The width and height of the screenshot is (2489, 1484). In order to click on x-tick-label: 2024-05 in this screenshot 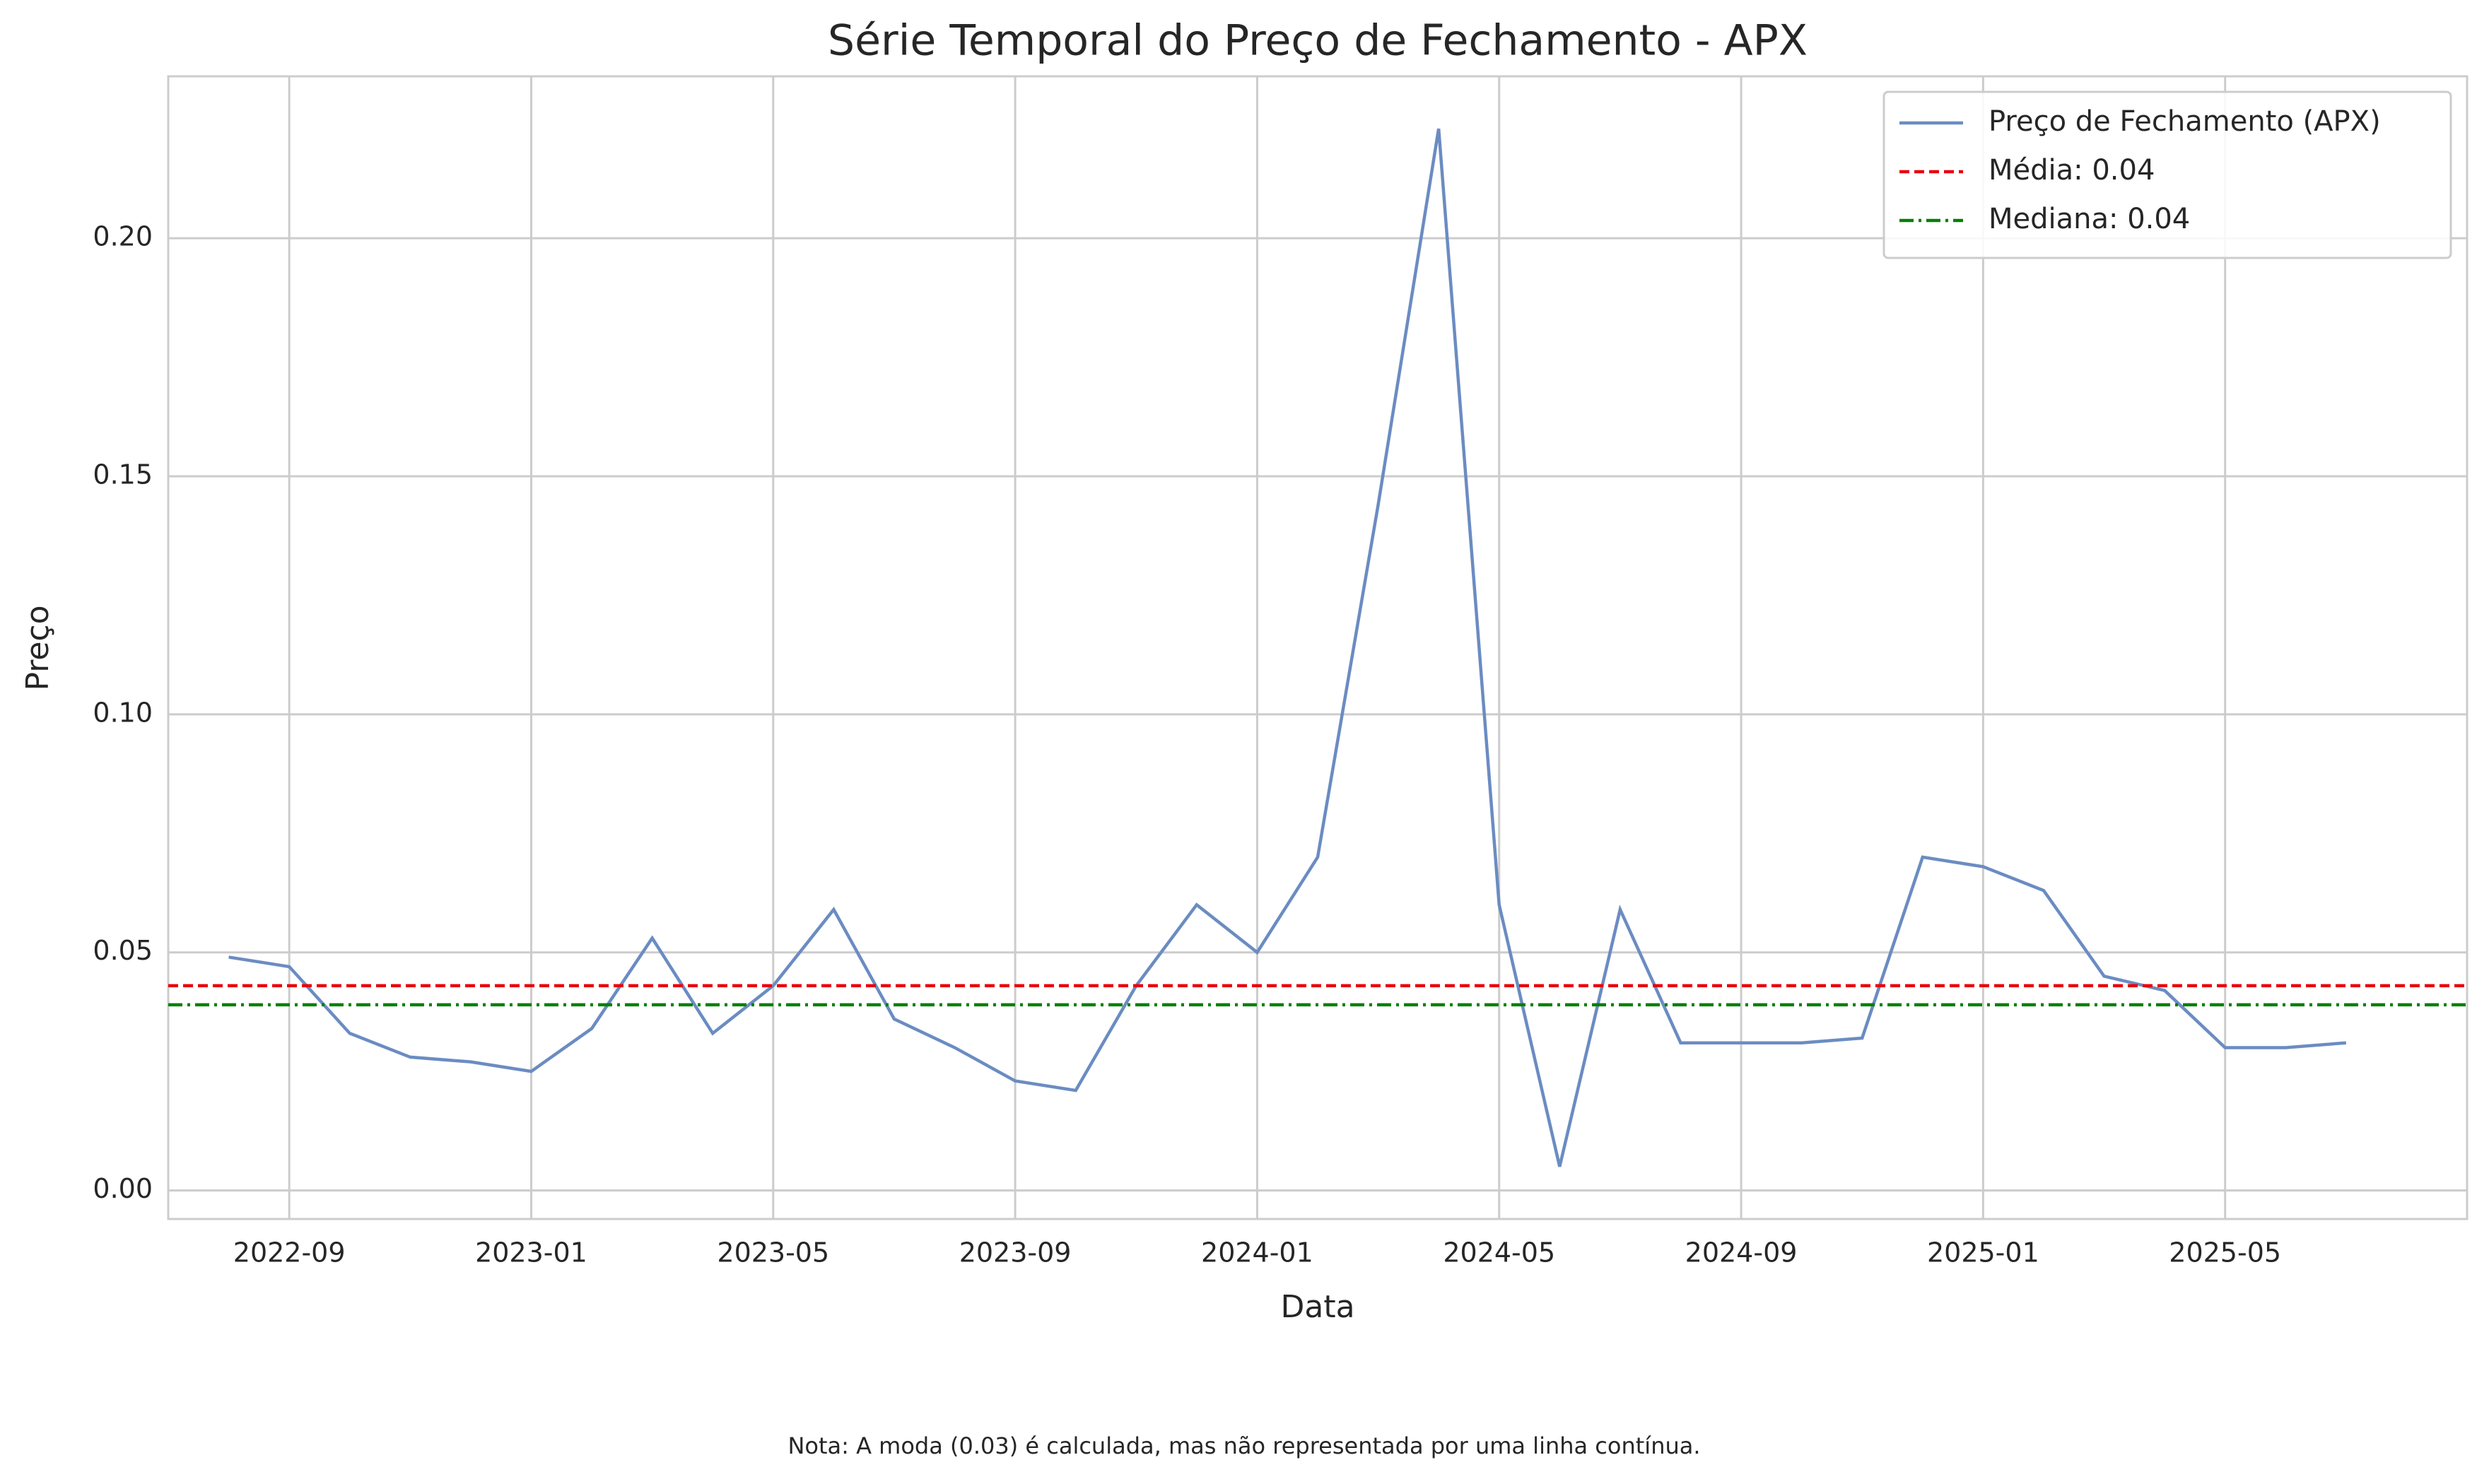, I will do `click(1499, 1252)`.